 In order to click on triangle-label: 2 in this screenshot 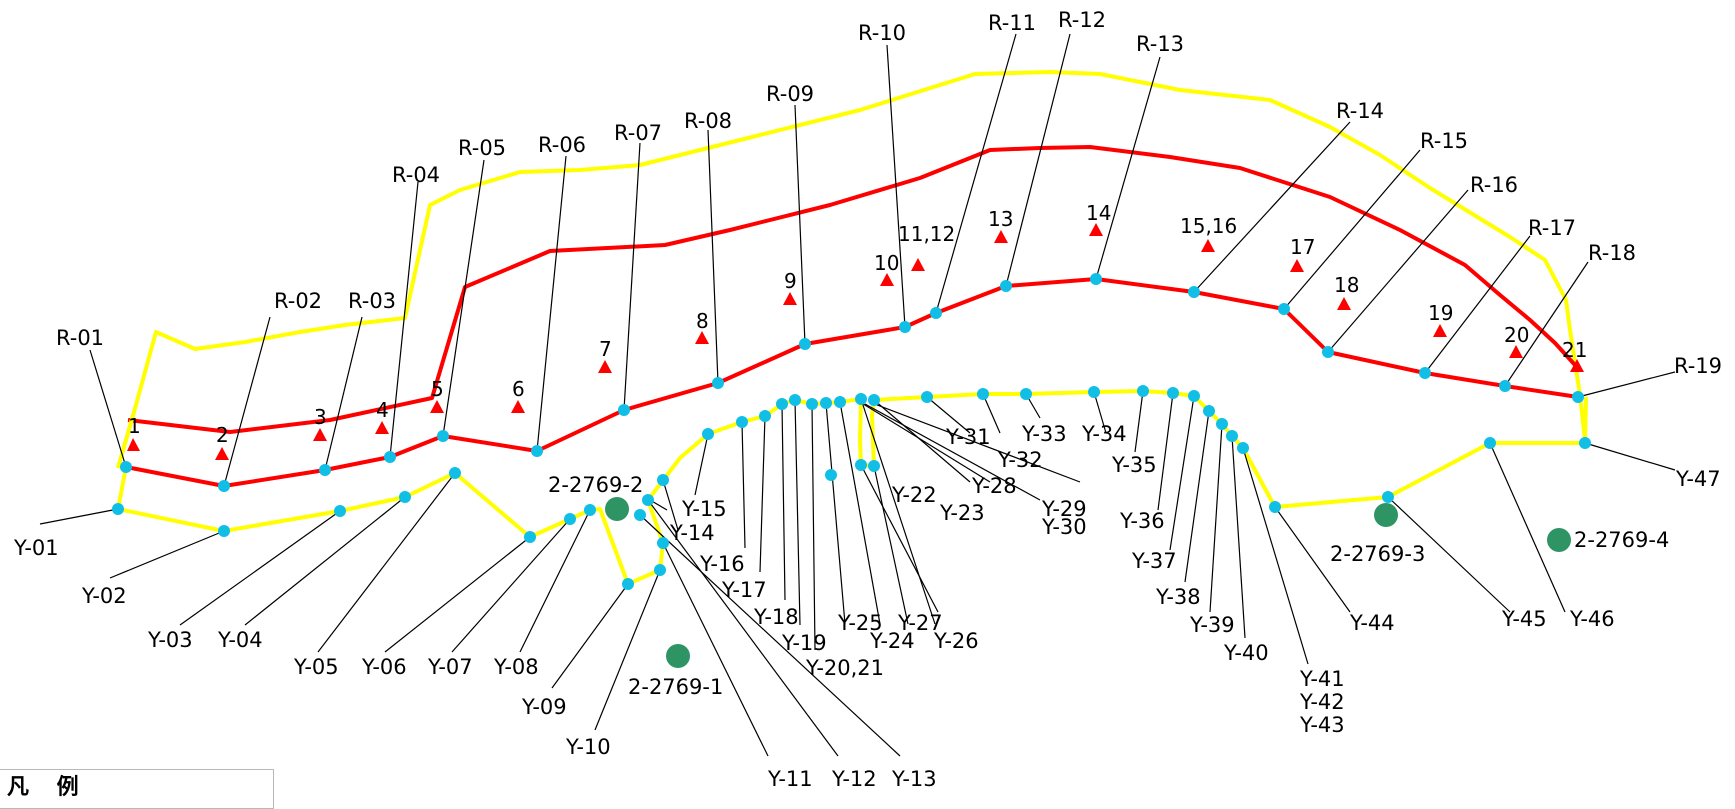, I will do `click(222, 435)`.